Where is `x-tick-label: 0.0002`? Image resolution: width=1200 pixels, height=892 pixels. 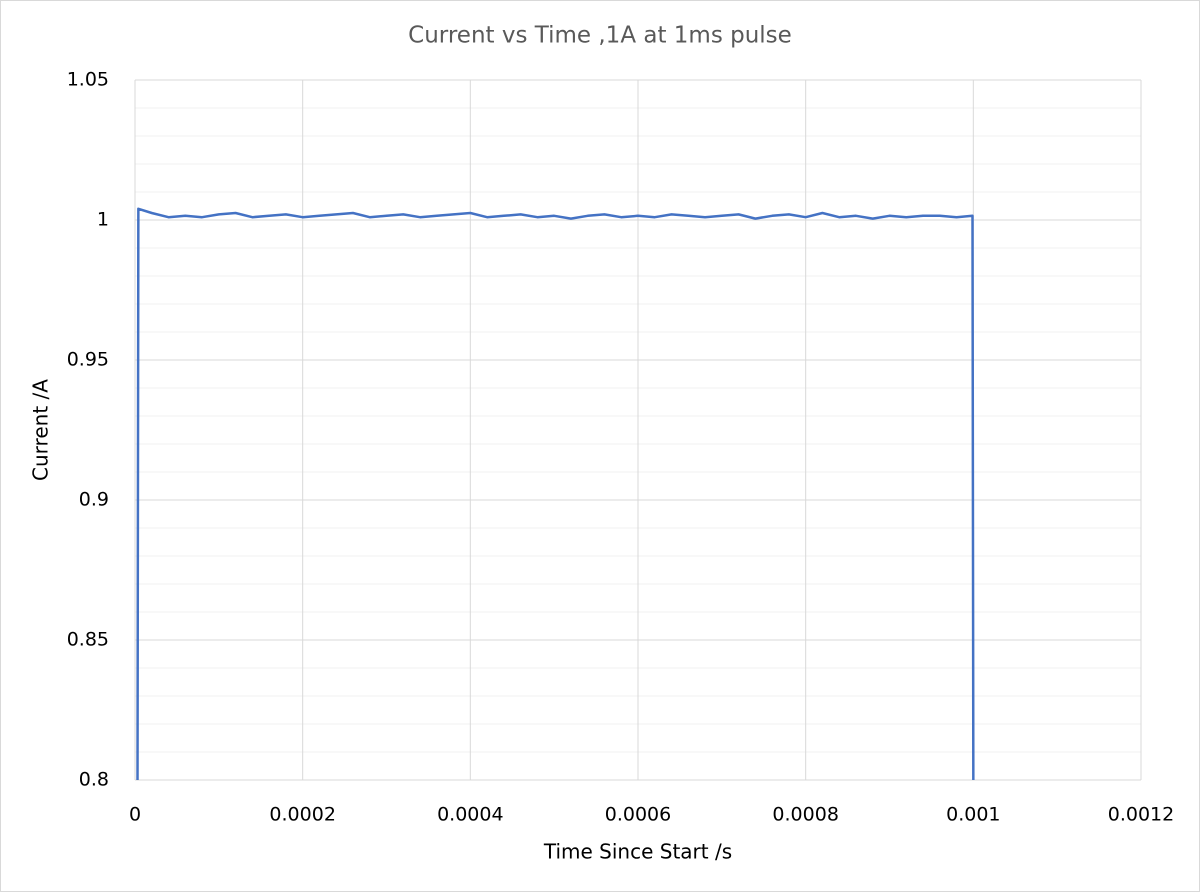
x-tick-label: 0.0002 is located at coordinates (302, 815).